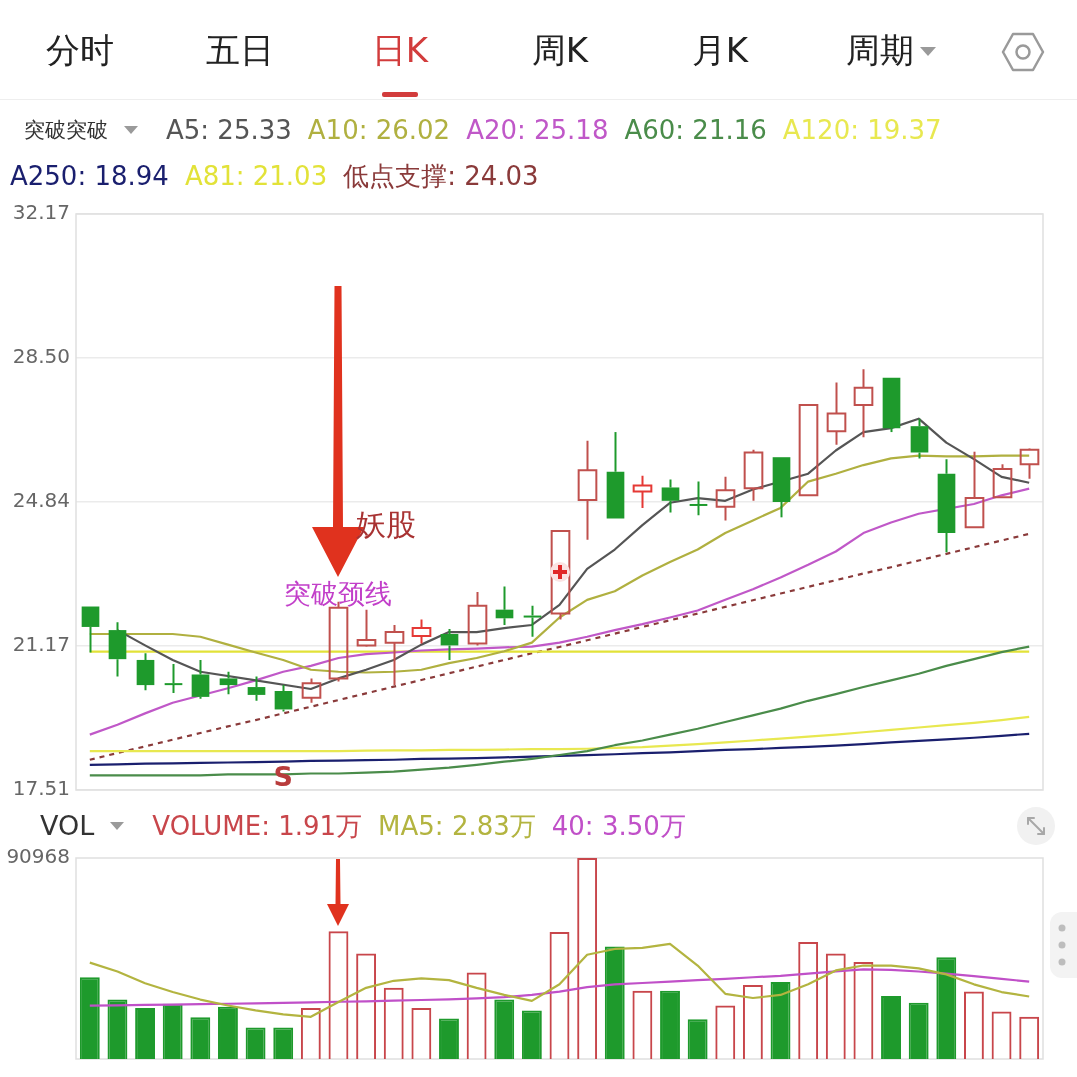 The width and height of the screenshot is (1077, 1077). Describe the element at coordinates (41, 788) in the screenshot. I see `y-tick-label: 17.51` at that location.